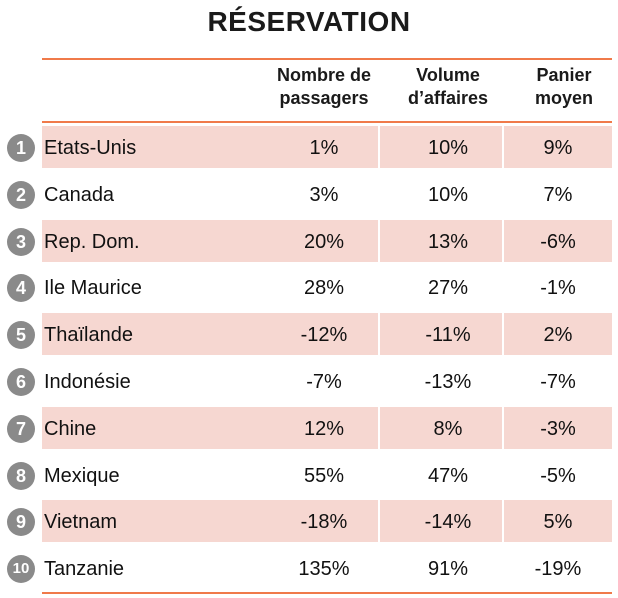 The width and height of the screenshot is (618, 598). I want to click on table-row: 2 Canada 3% 10% 7%, so click(309, 194).